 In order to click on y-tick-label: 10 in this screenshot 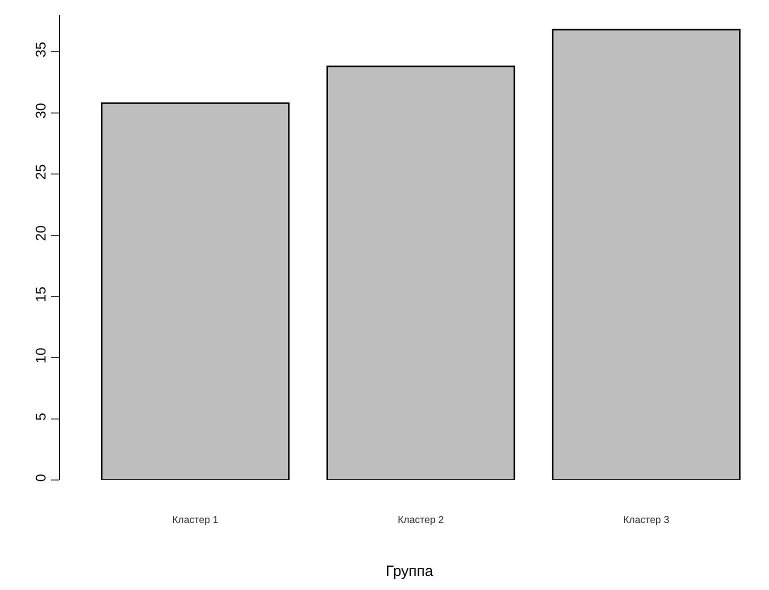, I will do `click(40, 356)`.